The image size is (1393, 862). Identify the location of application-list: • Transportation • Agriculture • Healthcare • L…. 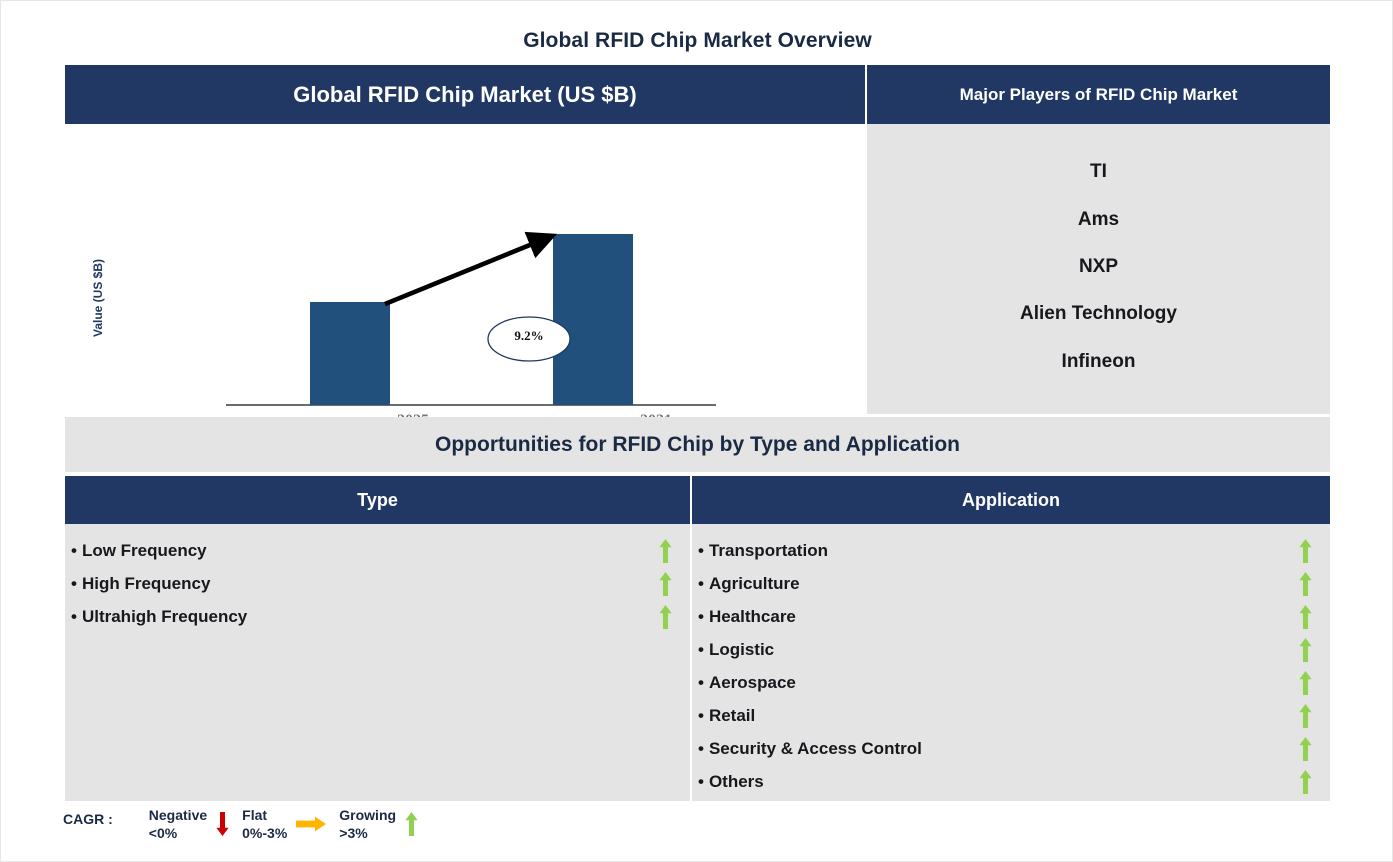
(1011, 662).